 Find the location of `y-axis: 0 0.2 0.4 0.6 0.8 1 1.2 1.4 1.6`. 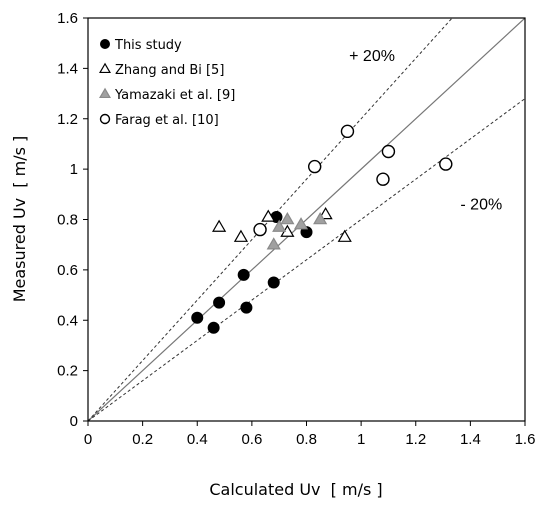

y-axis: 0 0.2 0.4 0.6 0.8 1 1.2 1.4 1.6 is located at coordinates (72, 220).